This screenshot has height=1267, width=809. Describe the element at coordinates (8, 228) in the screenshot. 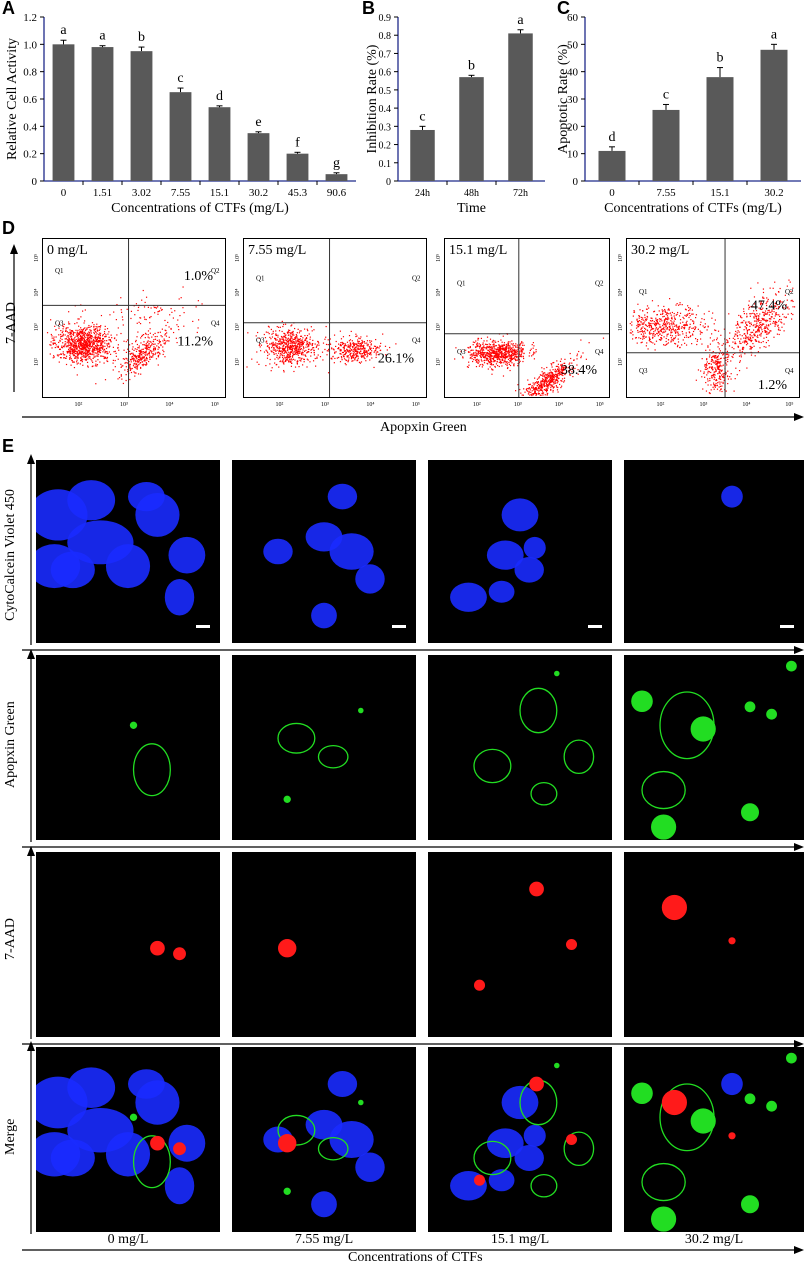

I see `panel-letter-d: D` at that location.